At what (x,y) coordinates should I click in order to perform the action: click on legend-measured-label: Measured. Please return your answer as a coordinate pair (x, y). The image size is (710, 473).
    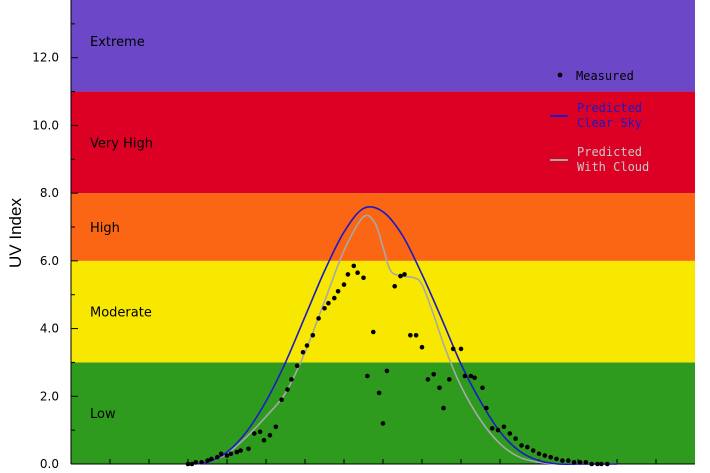
    Looking at the image, I should click on (605, 76).